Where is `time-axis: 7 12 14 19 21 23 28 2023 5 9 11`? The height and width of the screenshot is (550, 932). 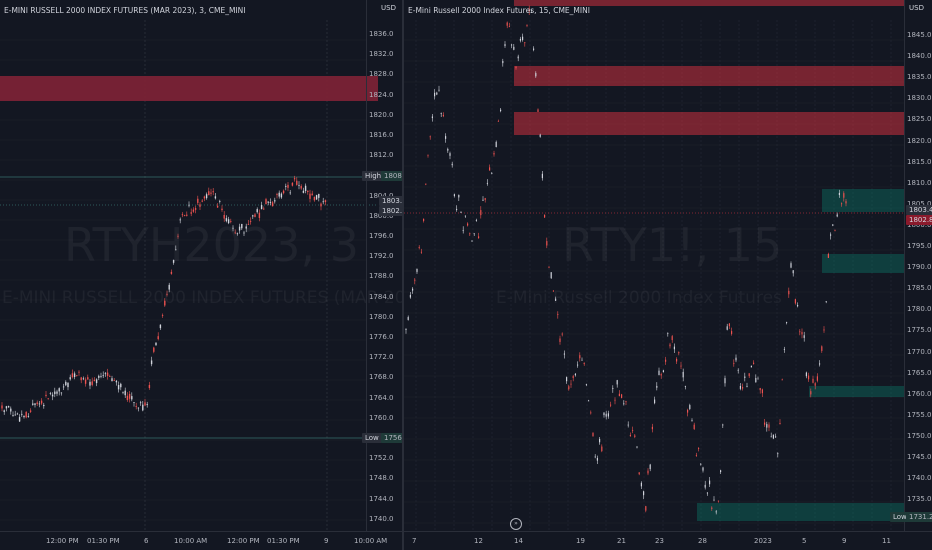
time-axis: 7 12 14 19 21 23 28 2023 5 9 11 is located at coordinates (668, 540).